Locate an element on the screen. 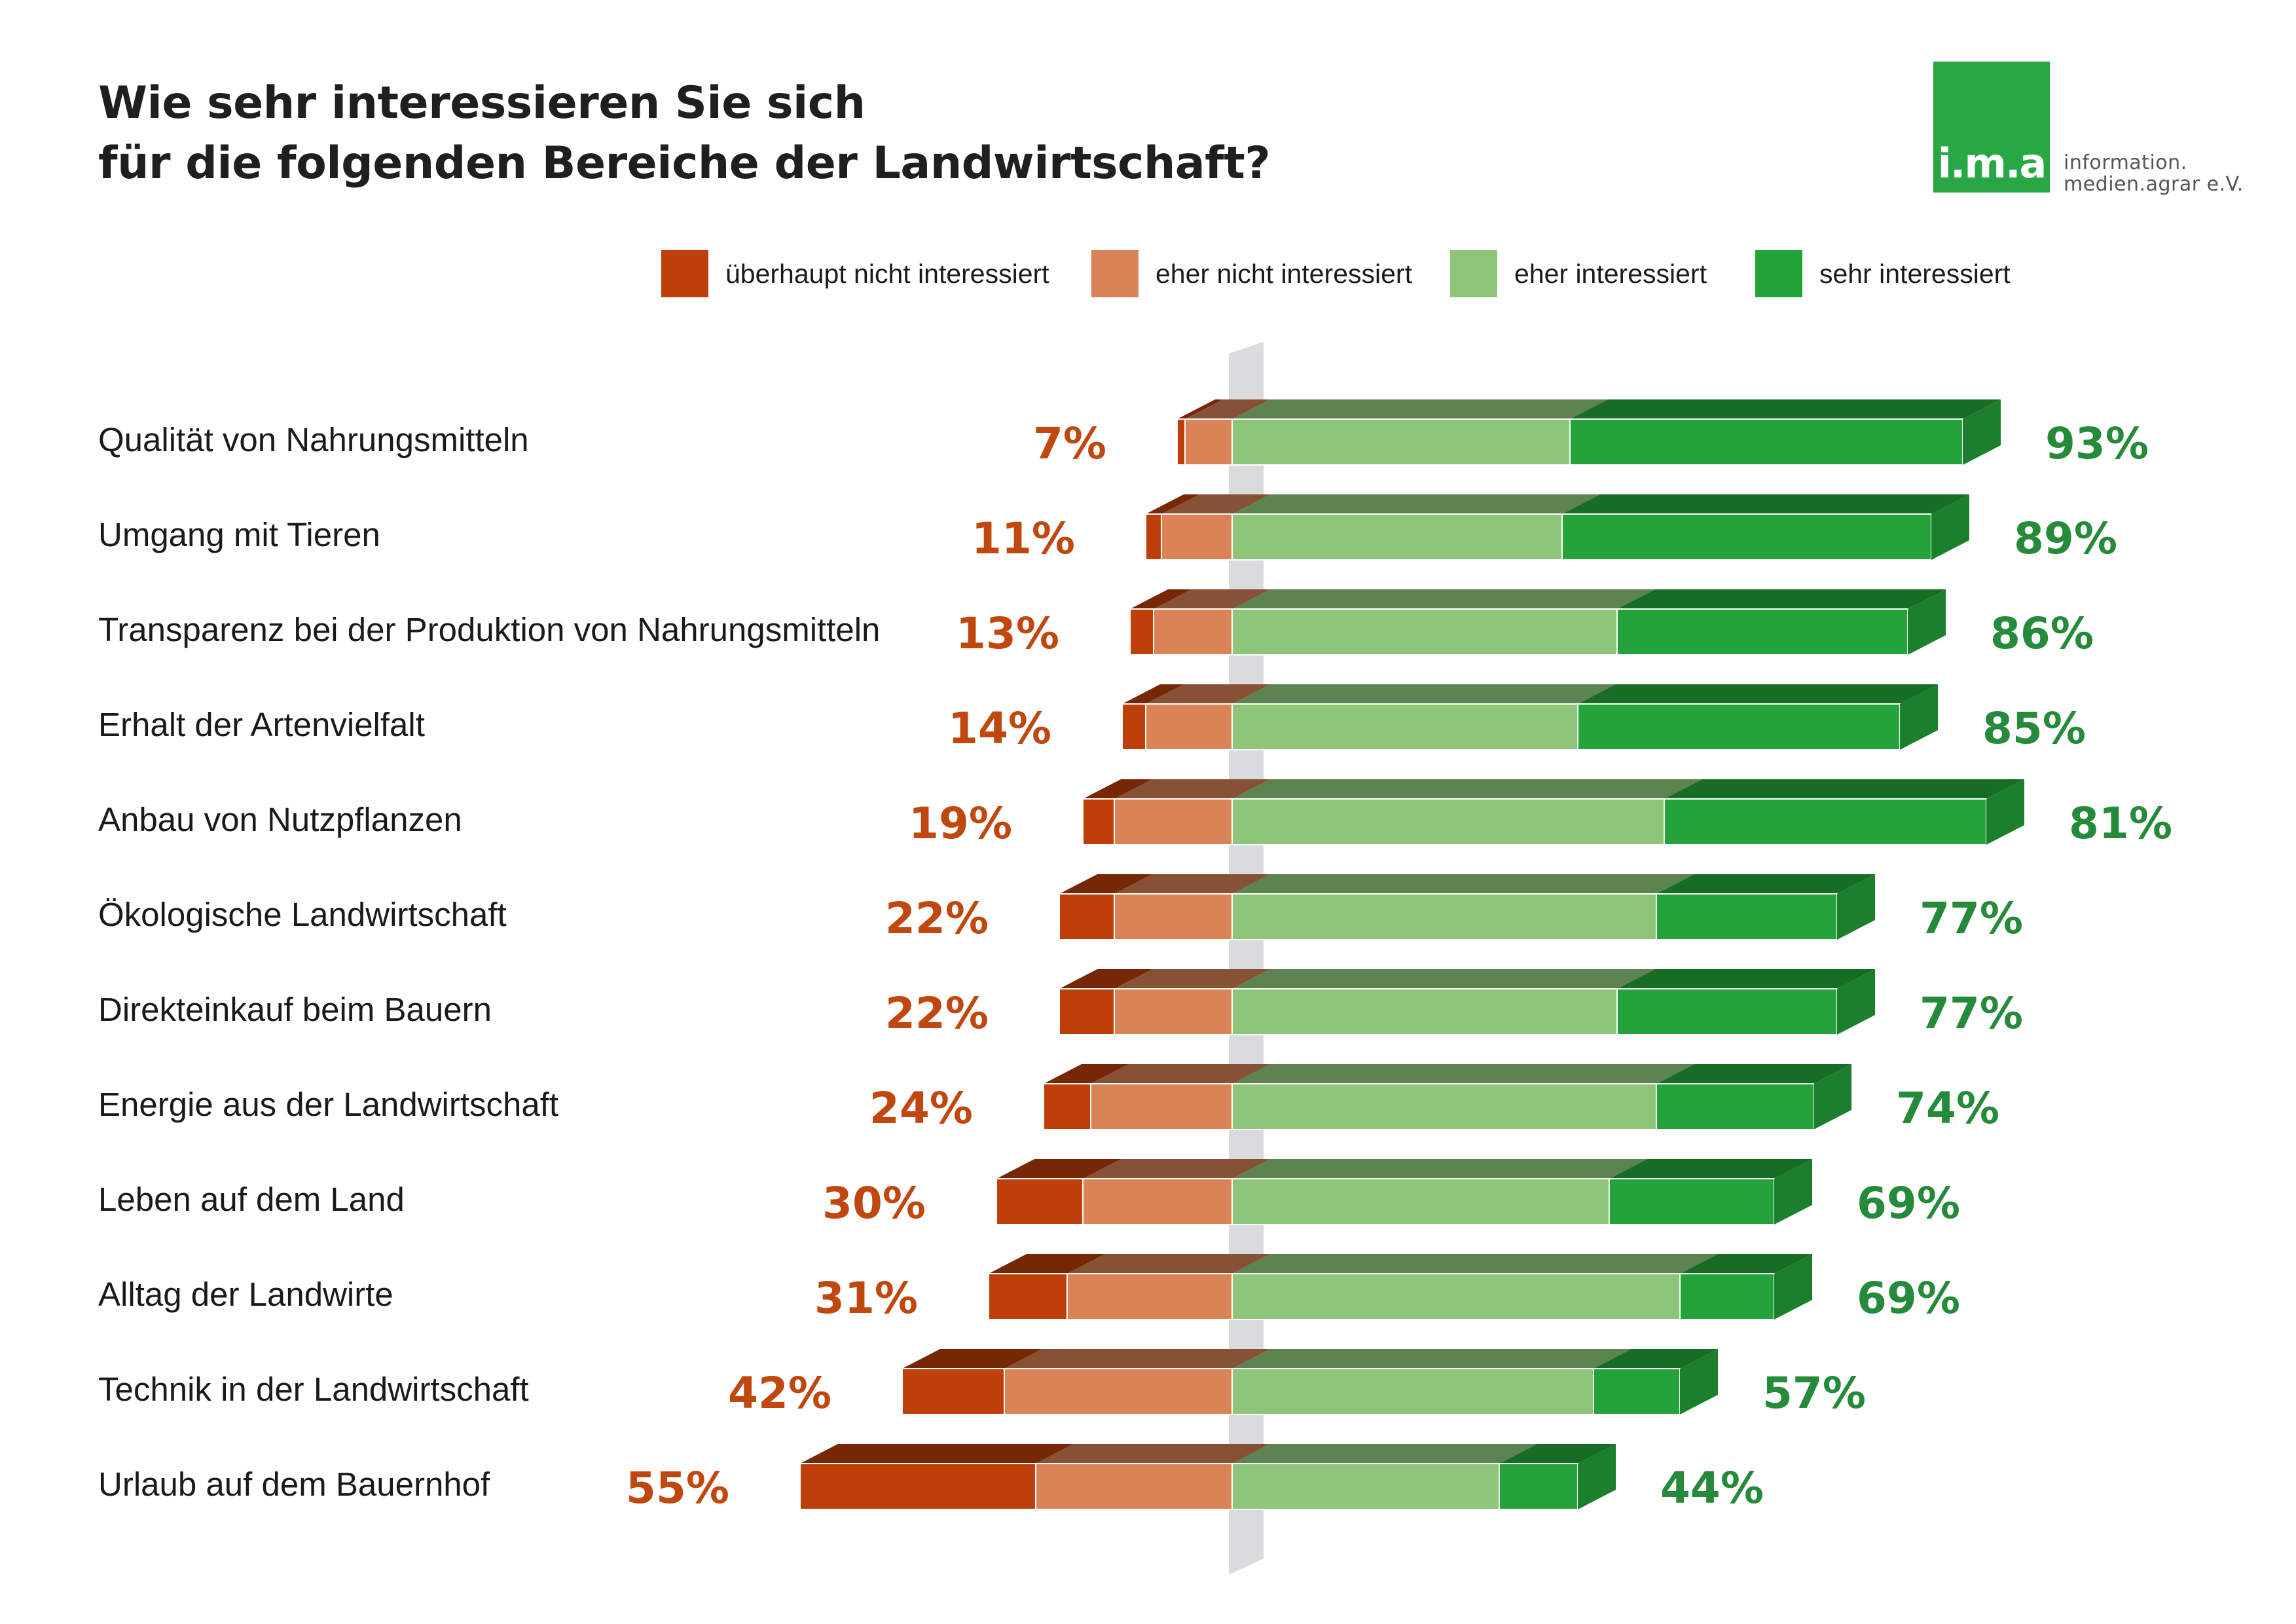 The height and width of the screenshot is (1624, 2296). positive-total-label: 89% is located at coordinates (2065, 538).